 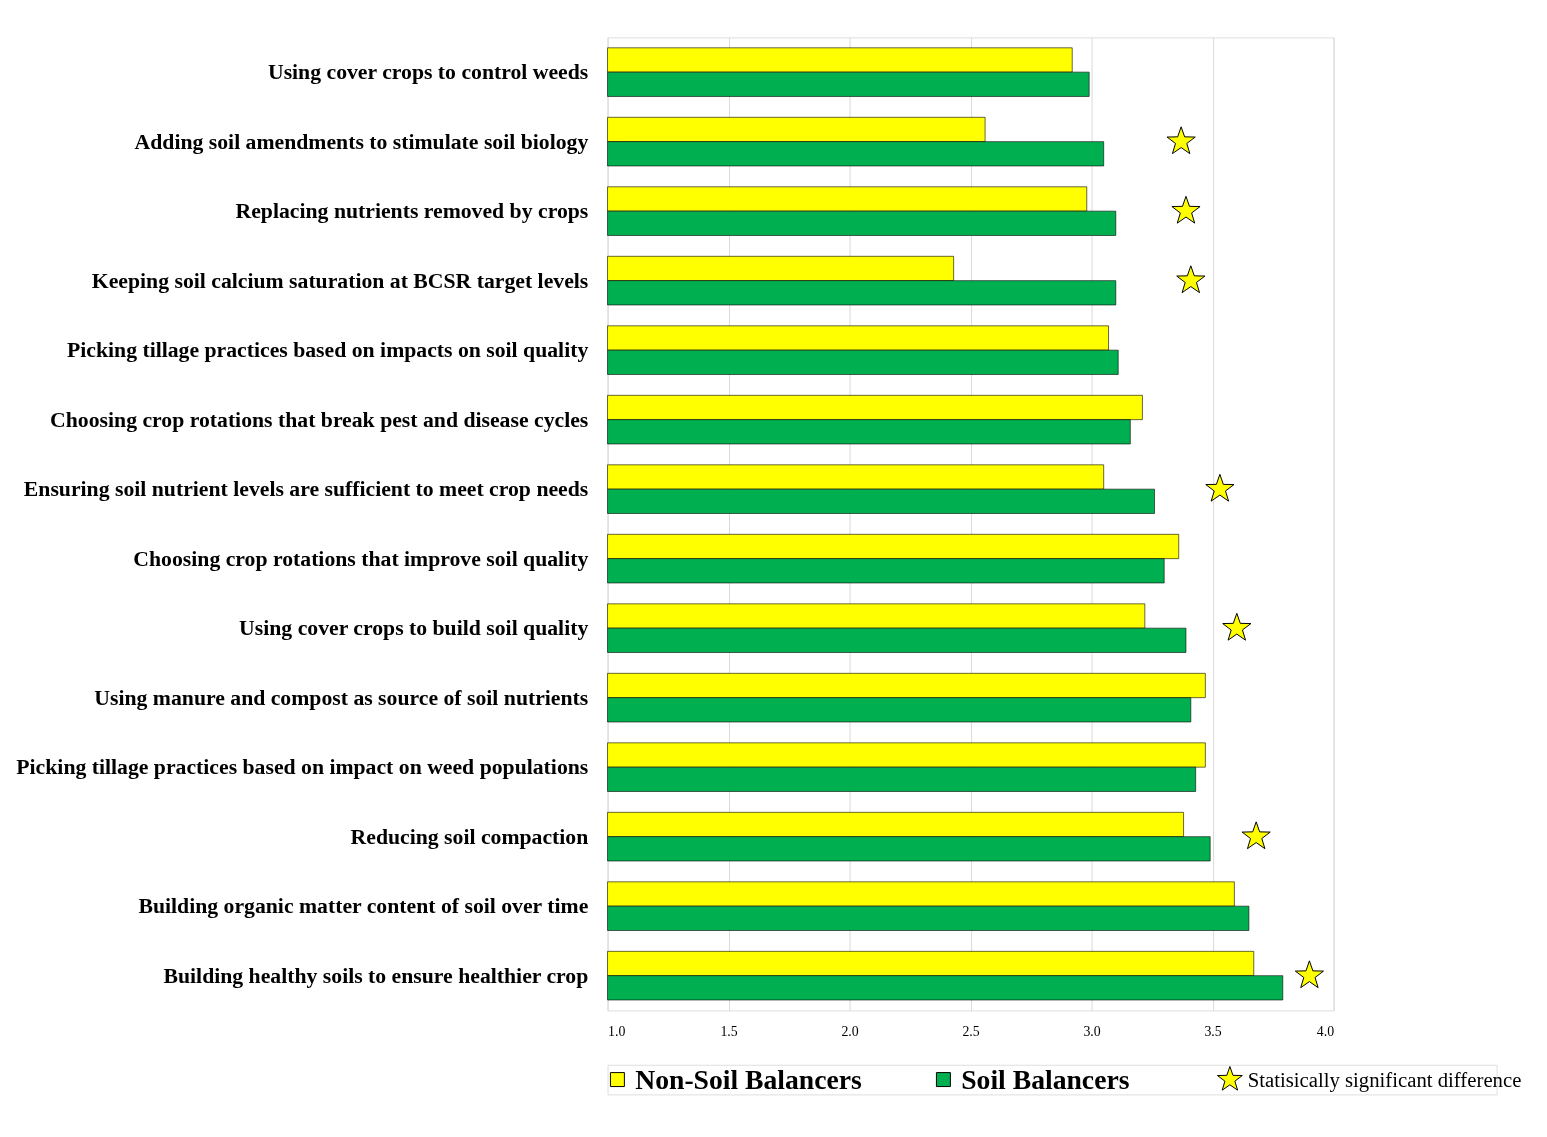 I want to click on x-tick-label: 3.5, so click(x=1213, y=1031).